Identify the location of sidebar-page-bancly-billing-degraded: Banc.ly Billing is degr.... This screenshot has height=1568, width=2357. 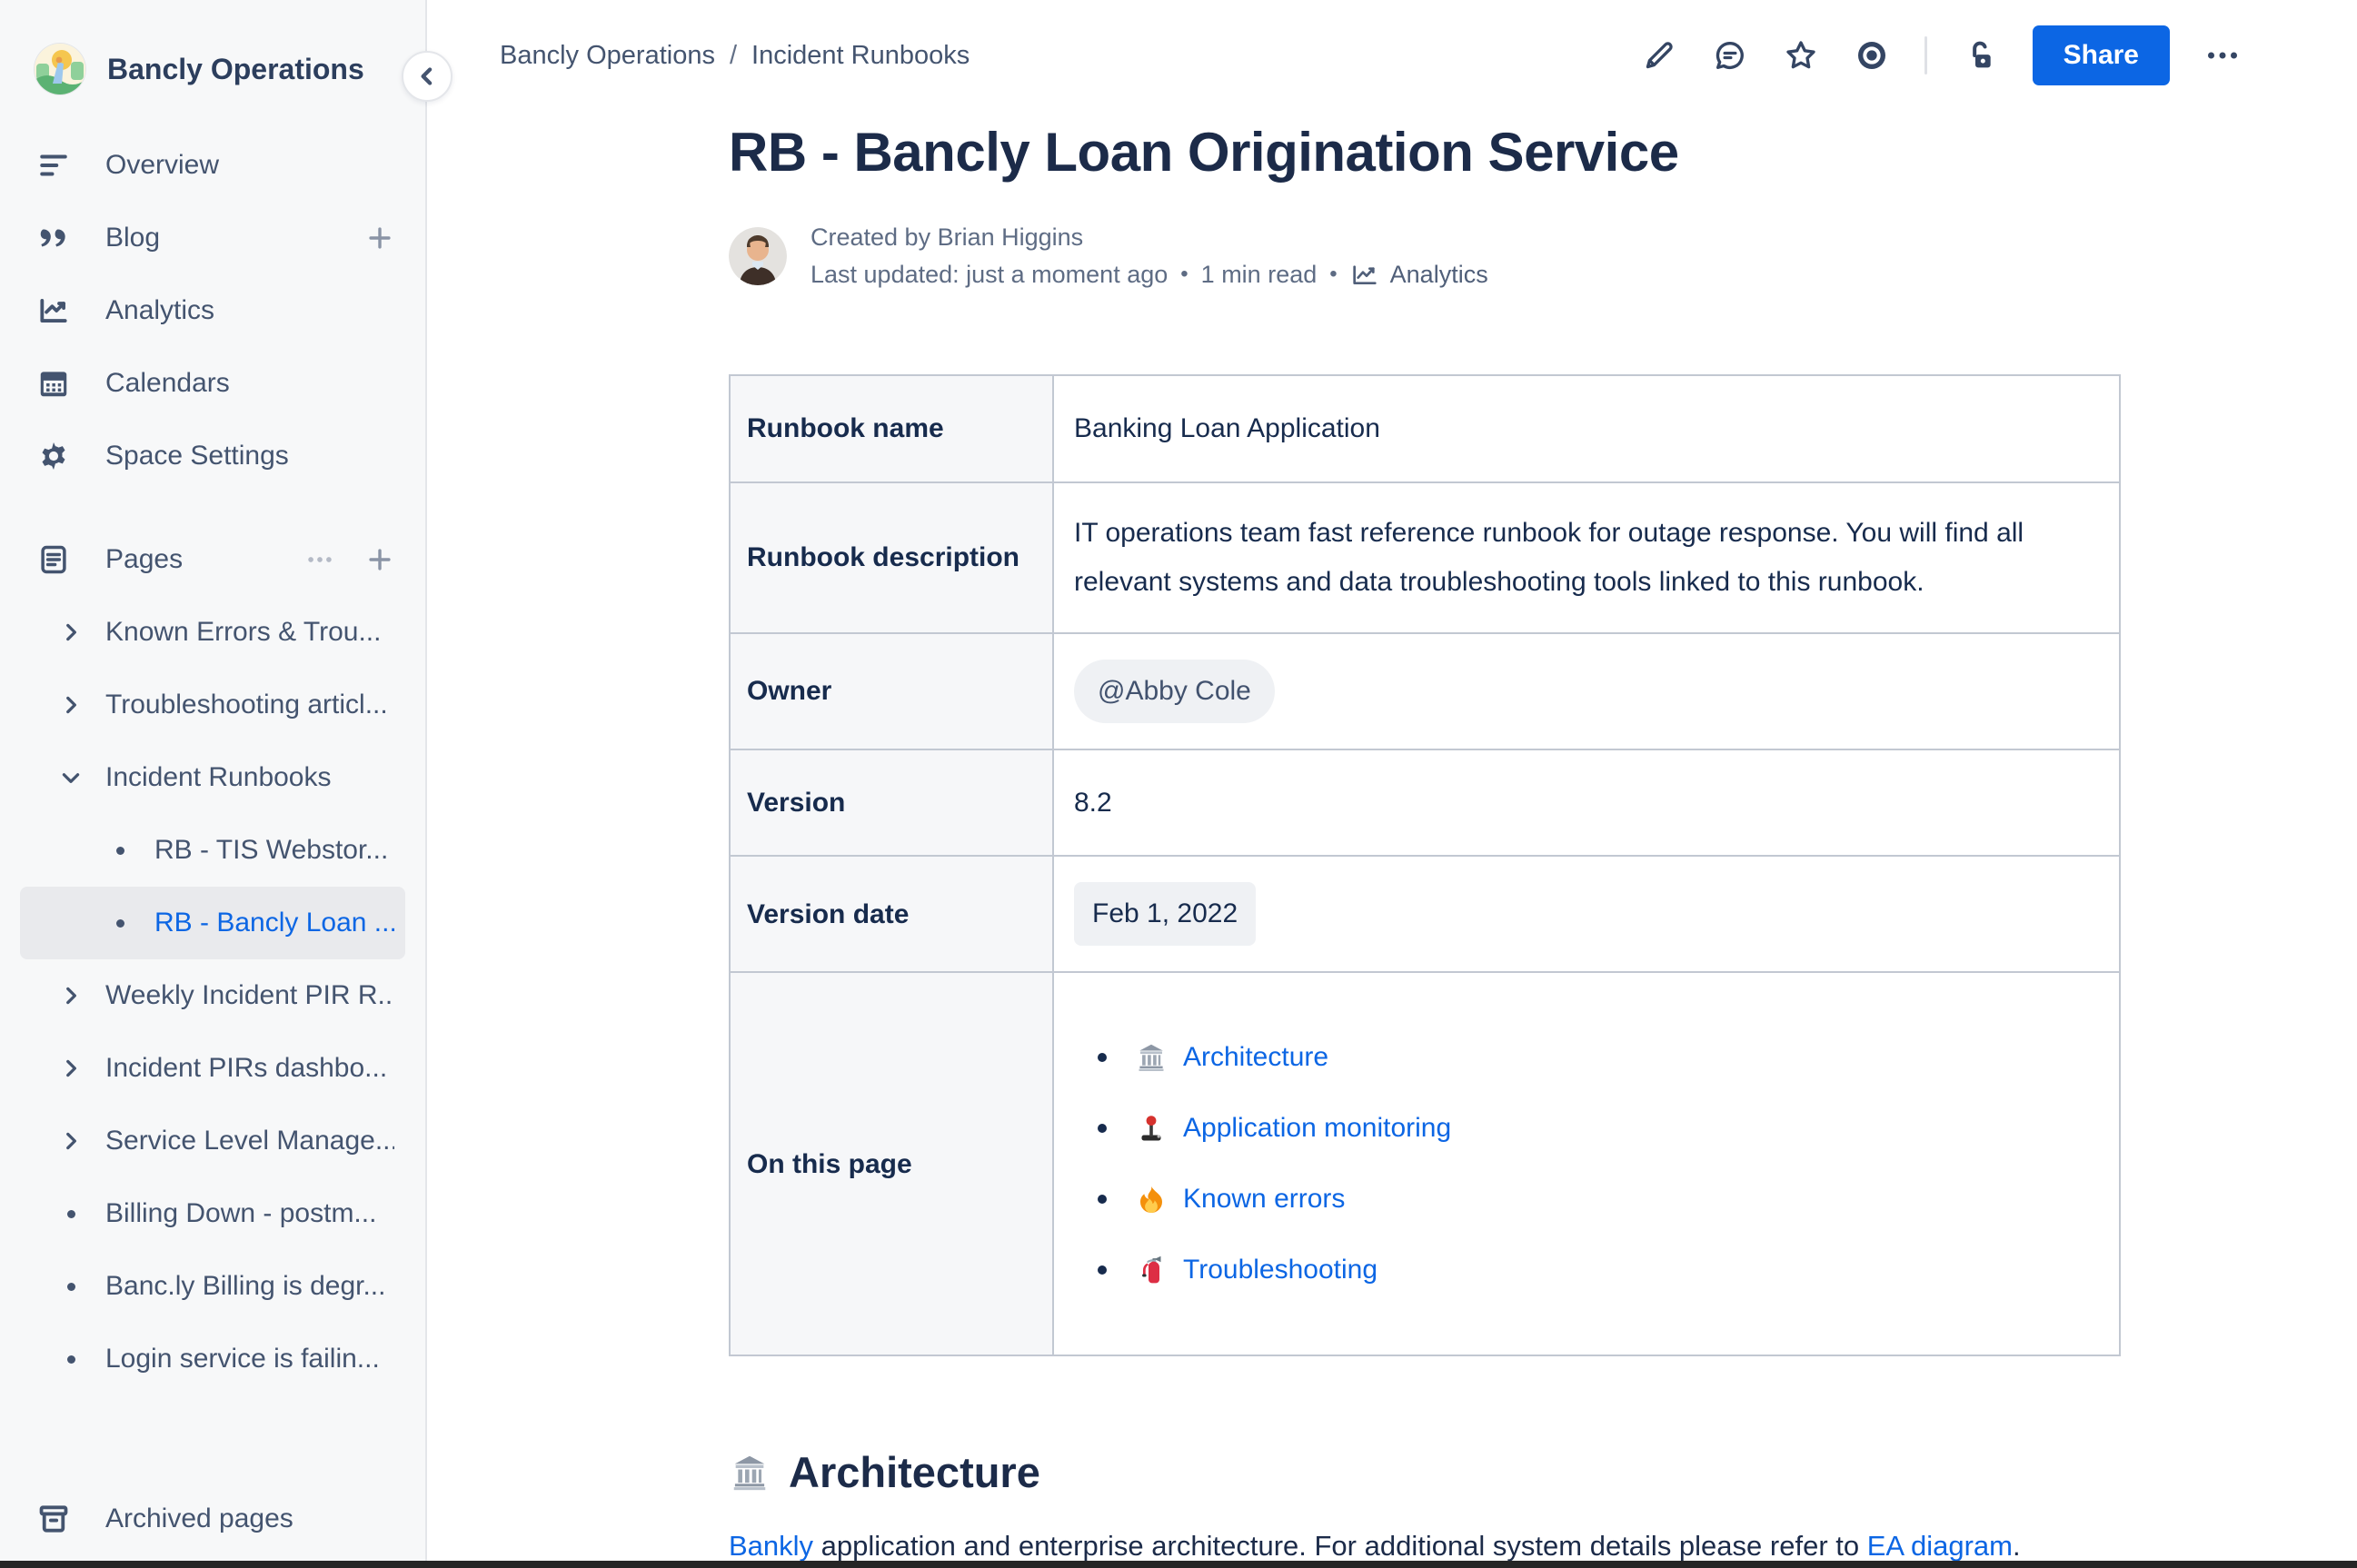
(212, 1286).